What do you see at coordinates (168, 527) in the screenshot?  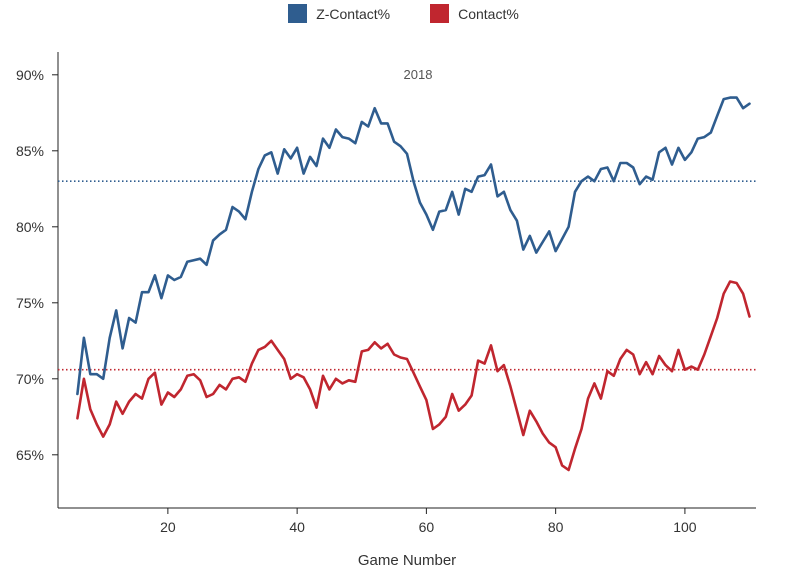 I see `x-tick-label: 20` at bounding box center [168, 527].